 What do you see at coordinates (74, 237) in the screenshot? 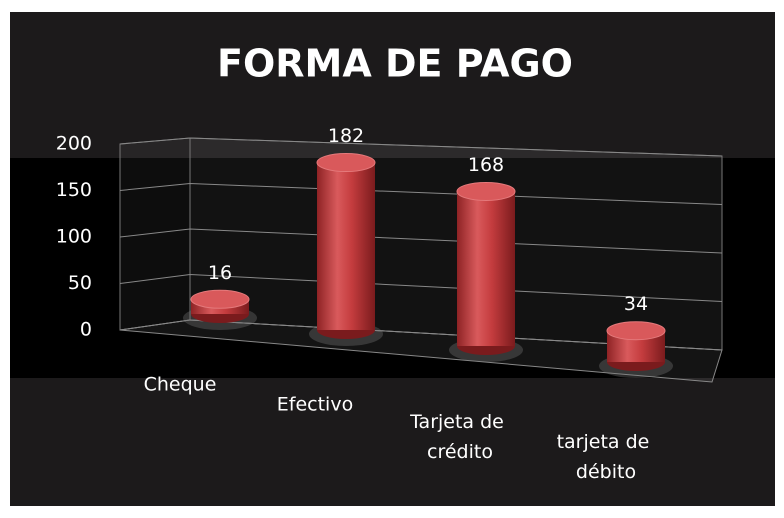
I see `y-tick-label: 100` at bounding box center [74, 237].